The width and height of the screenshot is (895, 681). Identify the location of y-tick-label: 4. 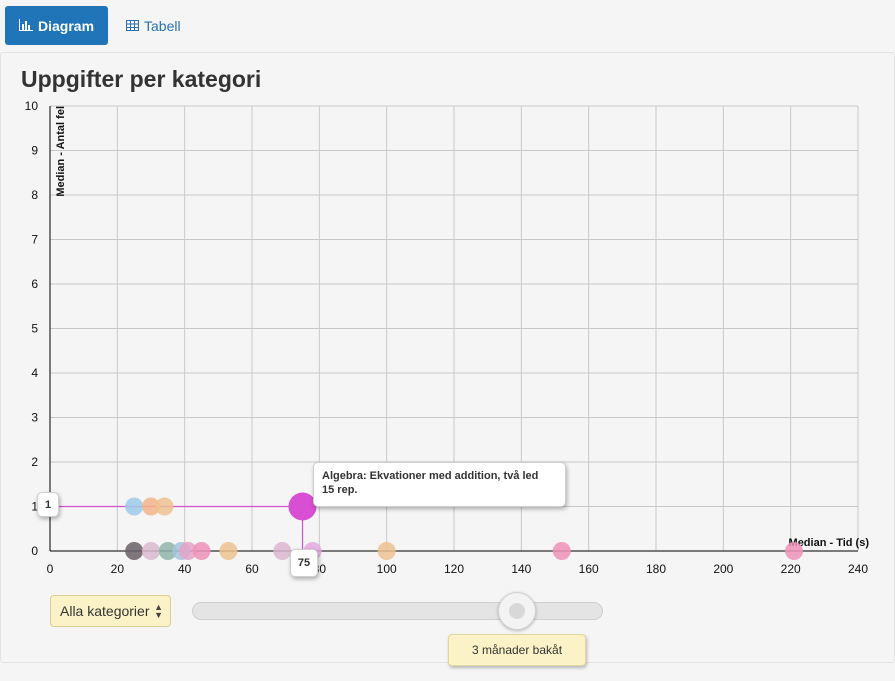
(34, 373).